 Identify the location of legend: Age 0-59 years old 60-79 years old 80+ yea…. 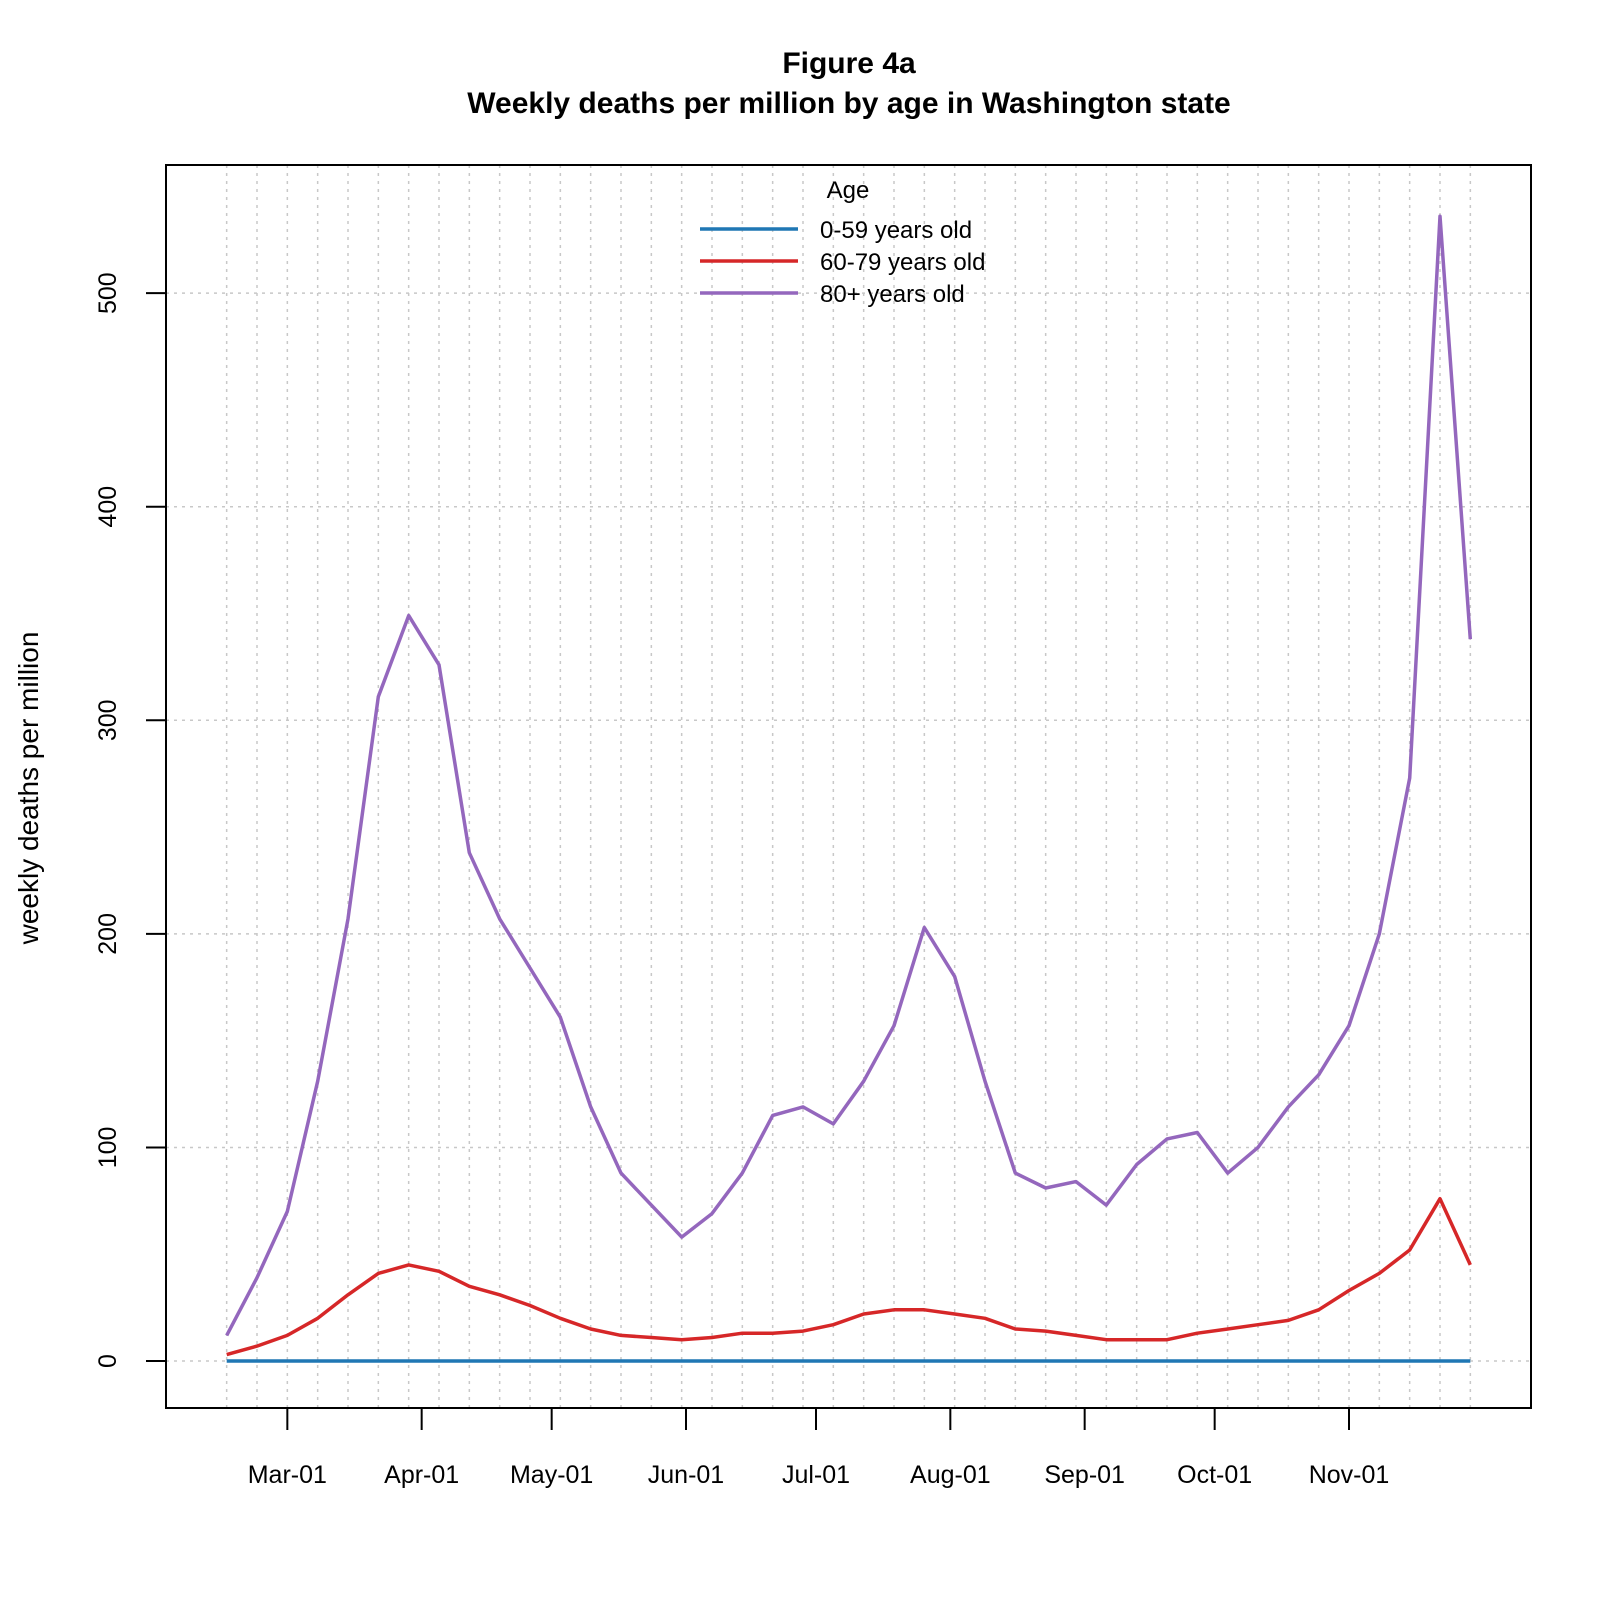
(842, 242).